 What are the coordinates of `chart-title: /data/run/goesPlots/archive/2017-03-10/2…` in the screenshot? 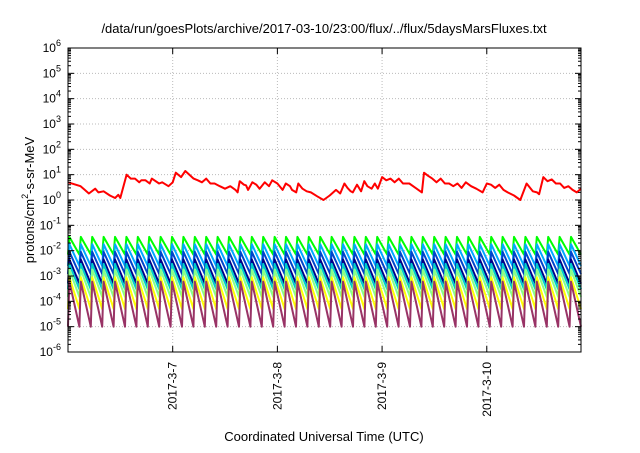 It's located at (324, 28).